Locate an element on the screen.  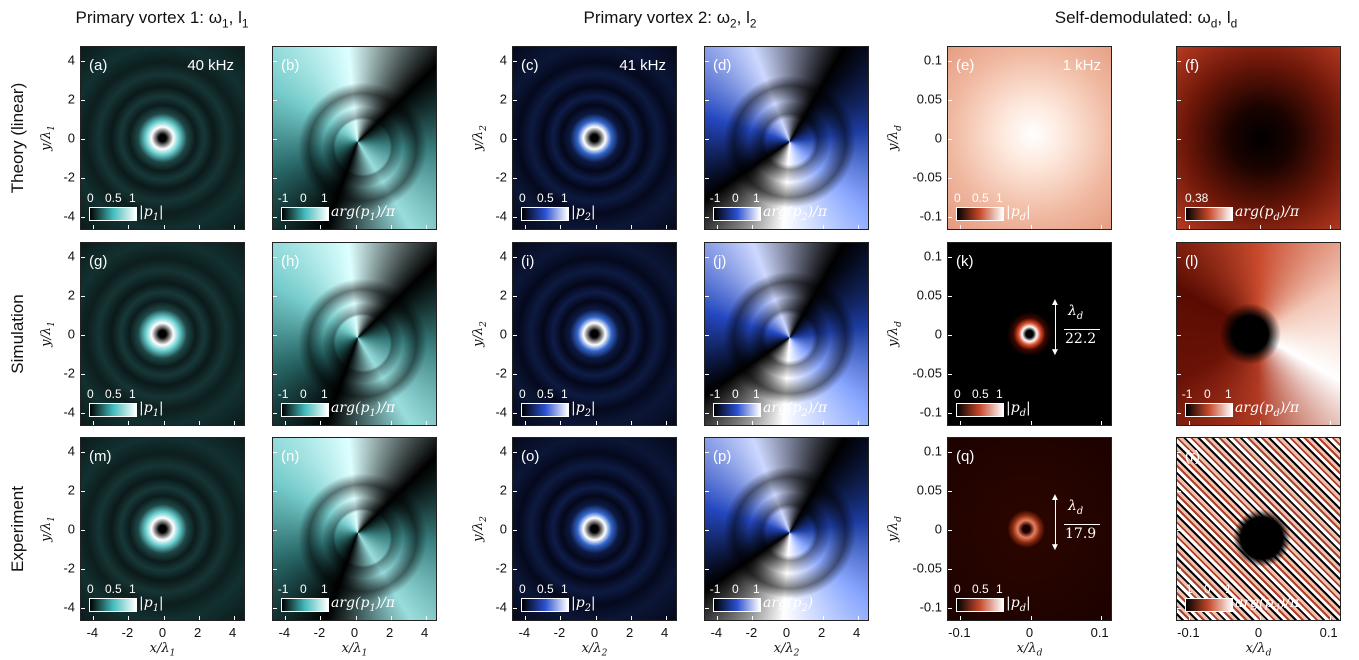
panel-label: (q) is located at coordinates (965, 456).